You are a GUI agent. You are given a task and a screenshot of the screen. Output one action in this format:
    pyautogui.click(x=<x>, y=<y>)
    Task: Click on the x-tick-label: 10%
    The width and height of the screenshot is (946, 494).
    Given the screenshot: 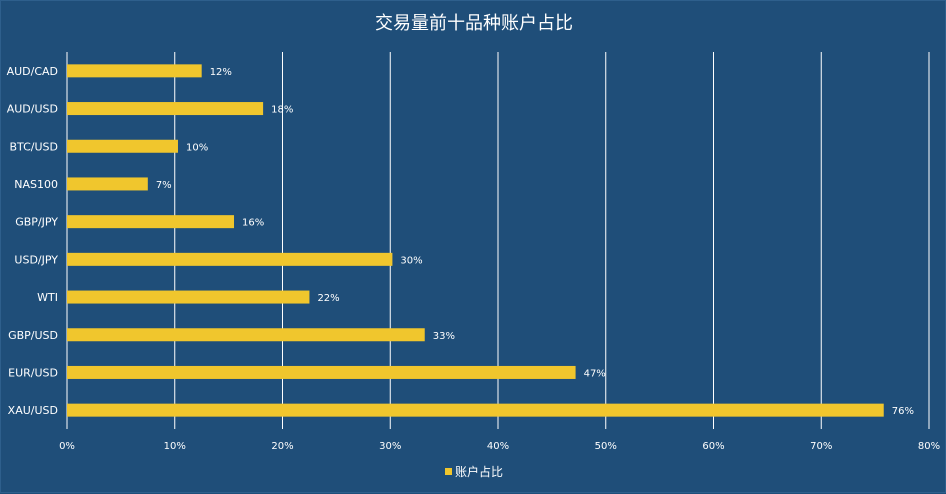 What is the action you would take?
    pyautogui.click(x=175, y=446)
    